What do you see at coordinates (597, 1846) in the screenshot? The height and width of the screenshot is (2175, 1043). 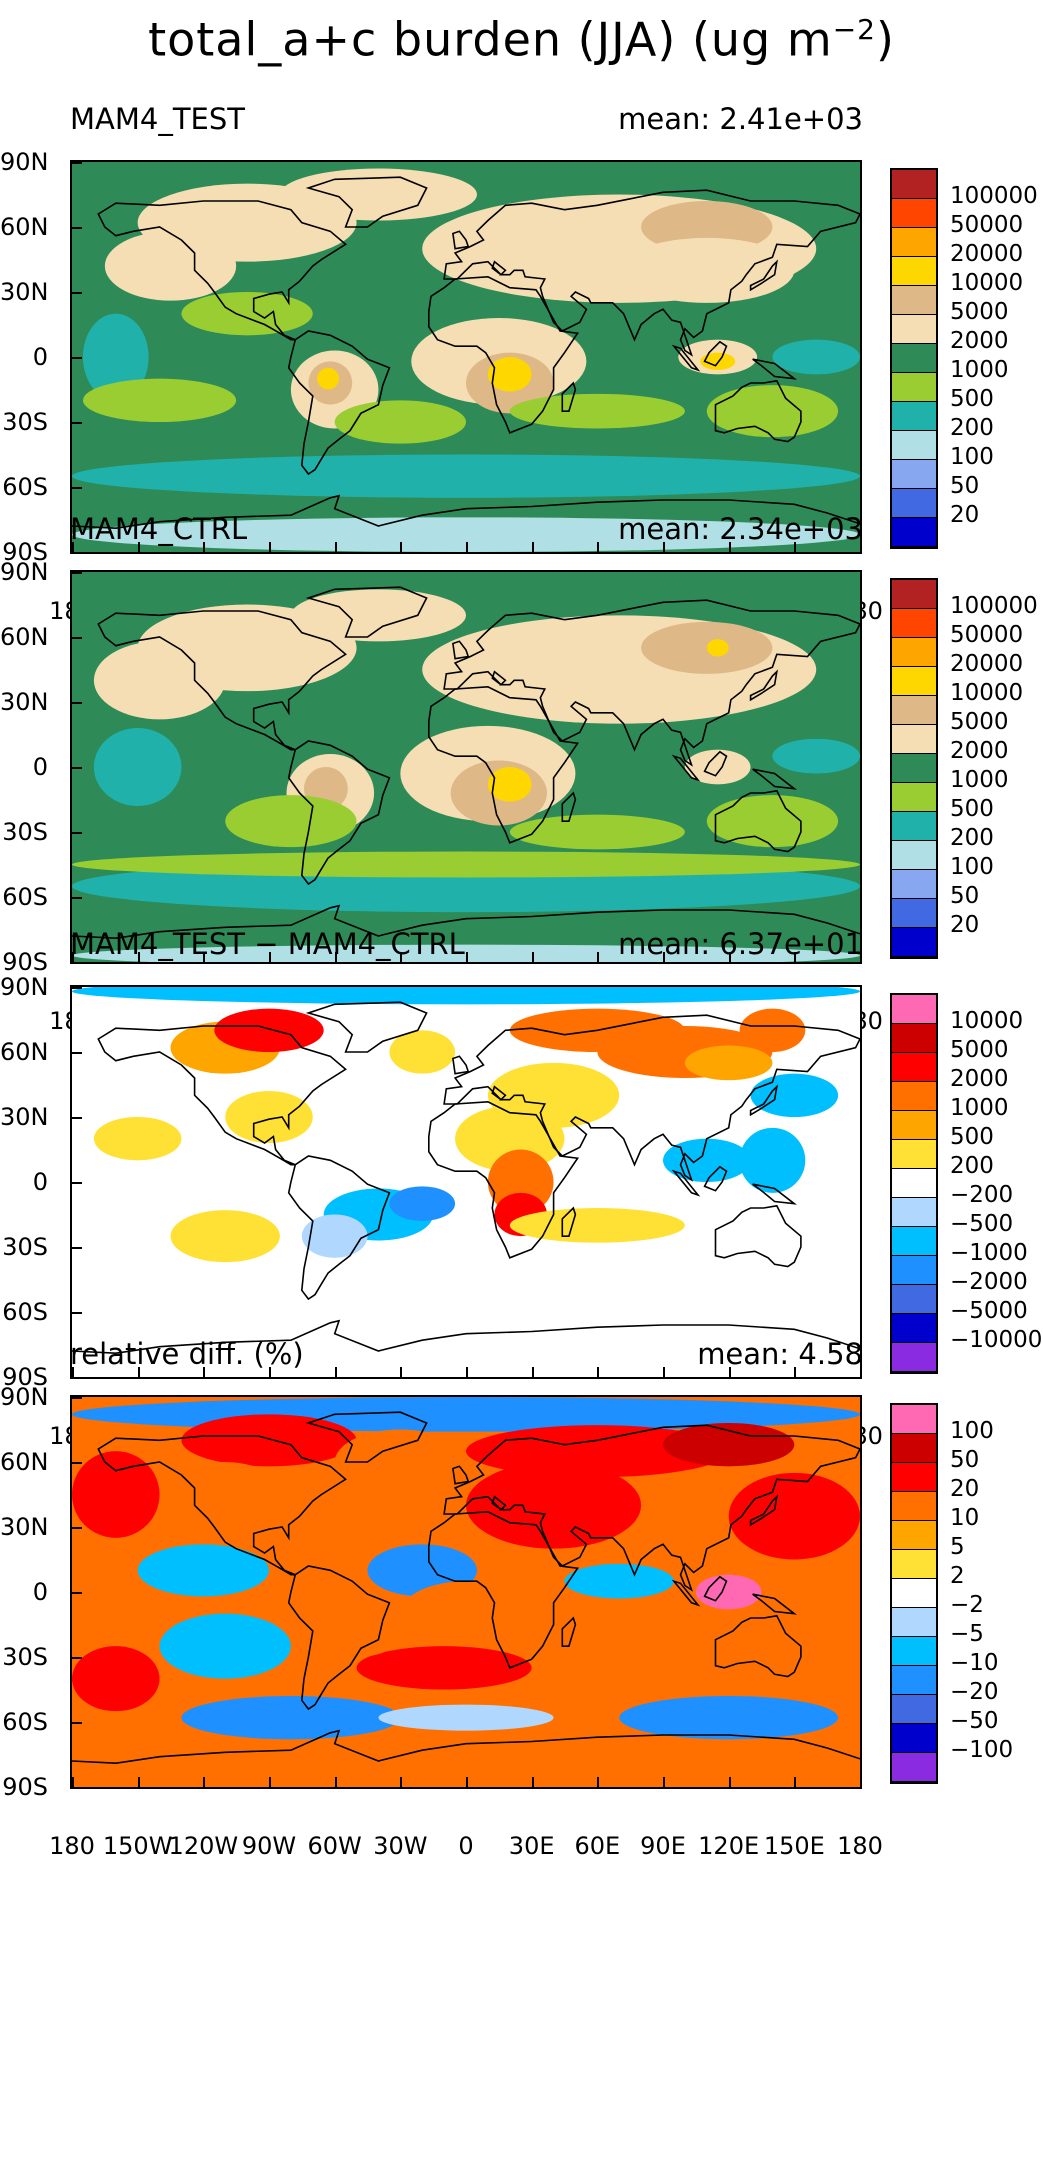 I see `lon-label: 60E` at bounding box center [597, 1846].